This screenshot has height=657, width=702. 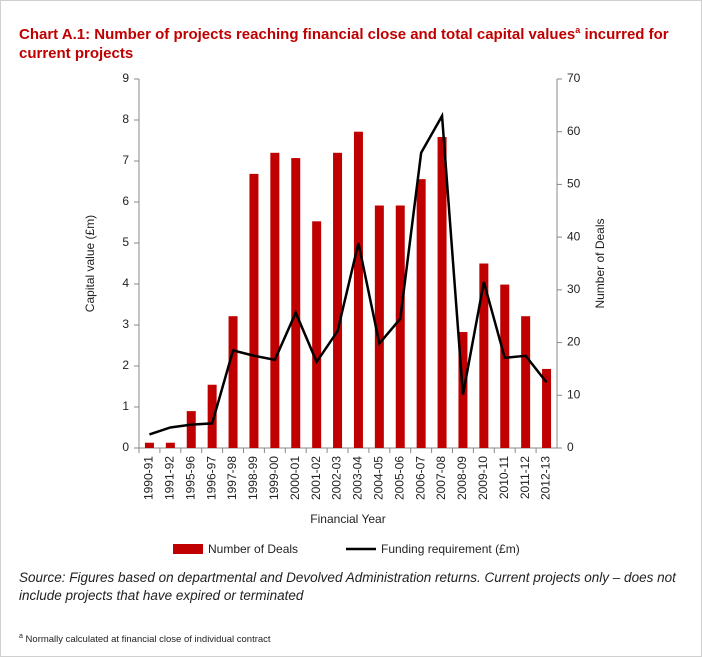 What do you see at coordinates (344, 44) in the screenshot?
I see `title-end: incurred for current projects` at bounding box center [344, 44].